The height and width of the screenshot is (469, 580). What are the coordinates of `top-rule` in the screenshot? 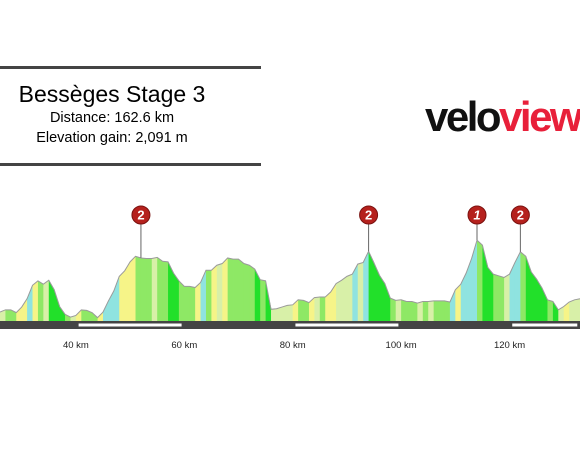 It's located at (130, 67).